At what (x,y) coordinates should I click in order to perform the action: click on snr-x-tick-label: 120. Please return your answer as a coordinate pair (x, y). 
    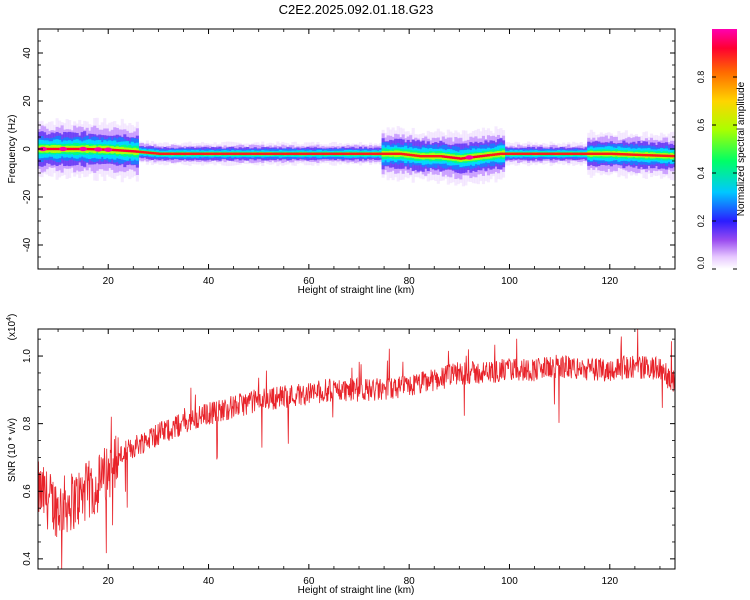
    Looking at the image, I should click on (609, 581).